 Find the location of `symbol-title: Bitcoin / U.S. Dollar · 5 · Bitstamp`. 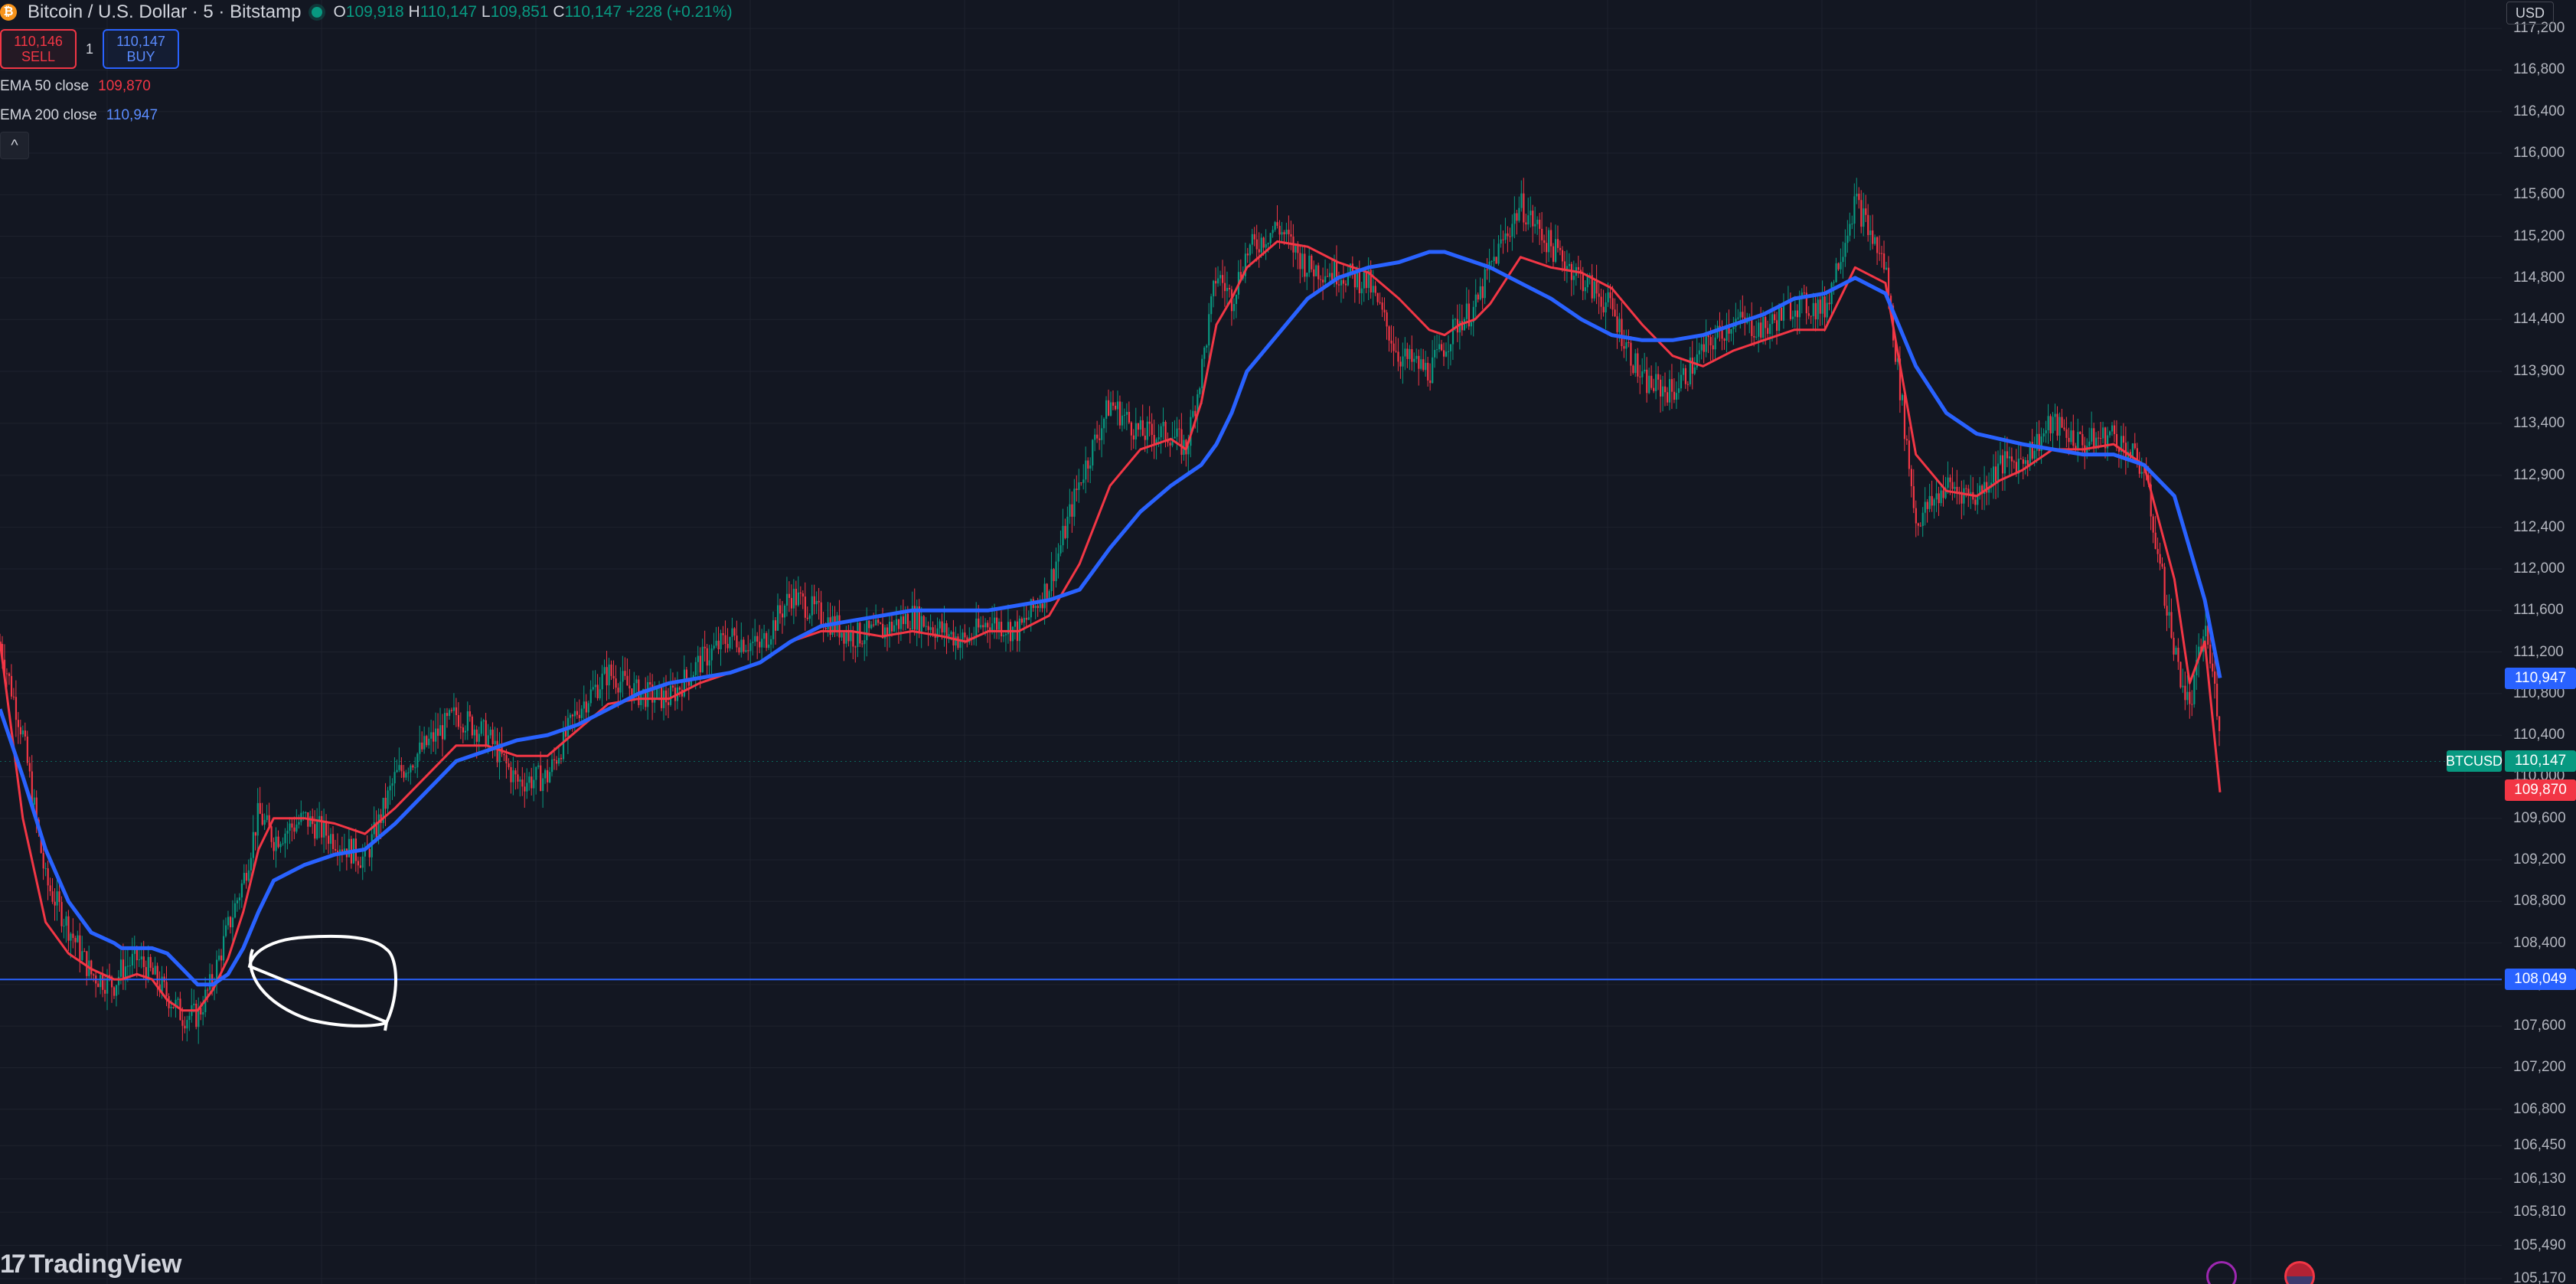

symbol-title: Bitcoin / U.S. Dollar · 5 · Bitstamp is located at coordinates (165, 12).